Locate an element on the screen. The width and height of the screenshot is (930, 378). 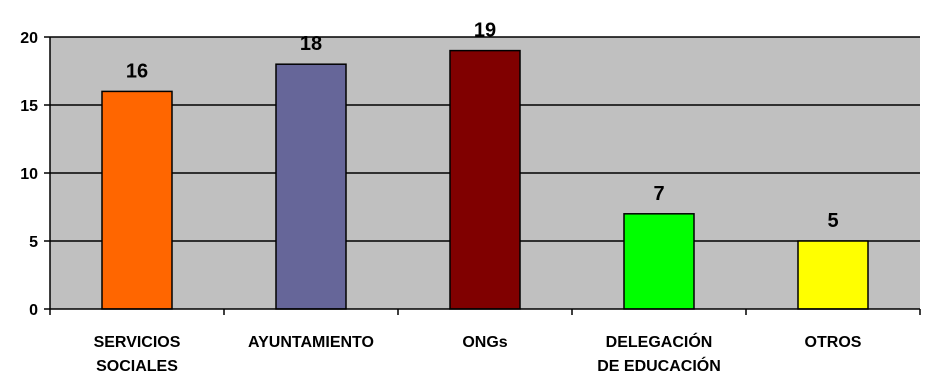
y-tick-label: 0 is located at coordinates (33, 310).